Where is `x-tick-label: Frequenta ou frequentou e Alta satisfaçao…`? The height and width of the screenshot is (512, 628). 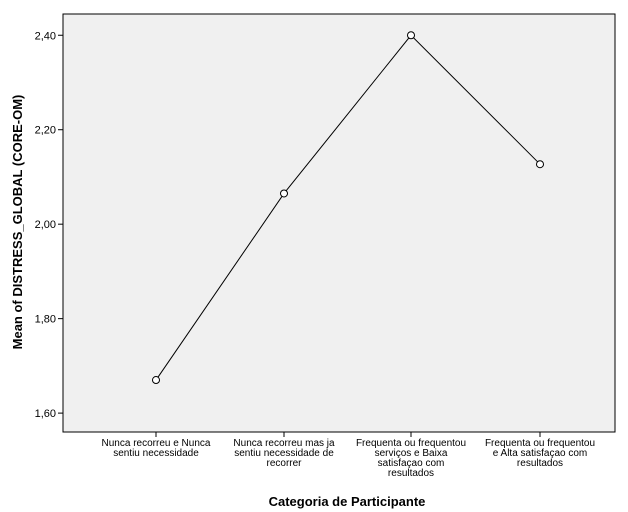
x-tick-label: Frequenta ou frequentou e Alta satisfaçao… is located at coordinates (540, 453).